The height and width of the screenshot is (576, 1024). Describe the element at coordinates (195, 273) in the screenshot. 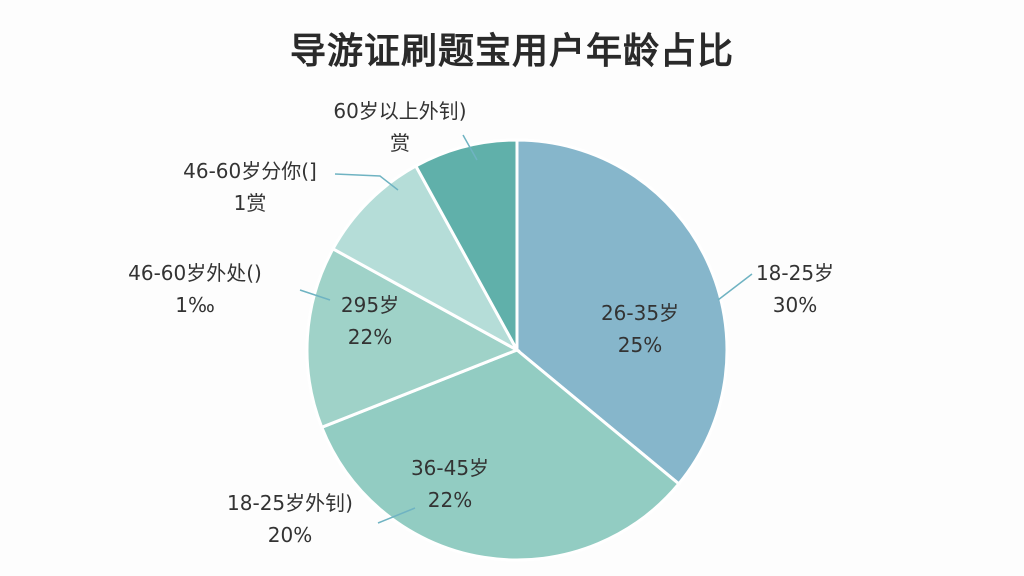

I see `slice-outer-label-2-0: 46-60岁外处()` at that location.